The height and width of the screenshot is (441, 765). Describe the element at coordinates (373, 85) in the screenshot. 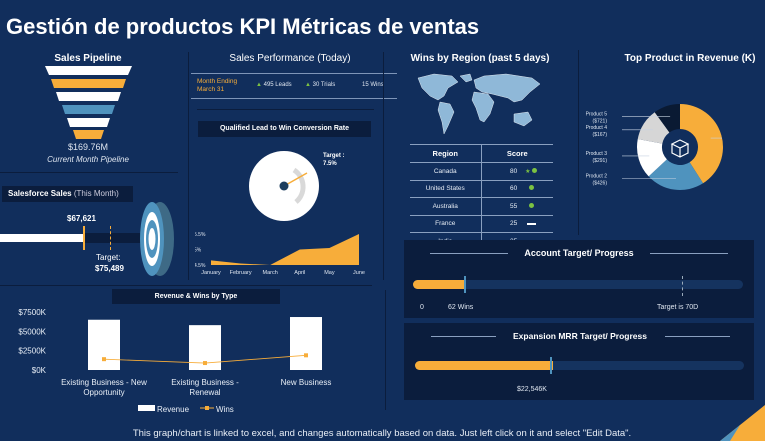

I see `wins-stat: 15 Wins` at that location.